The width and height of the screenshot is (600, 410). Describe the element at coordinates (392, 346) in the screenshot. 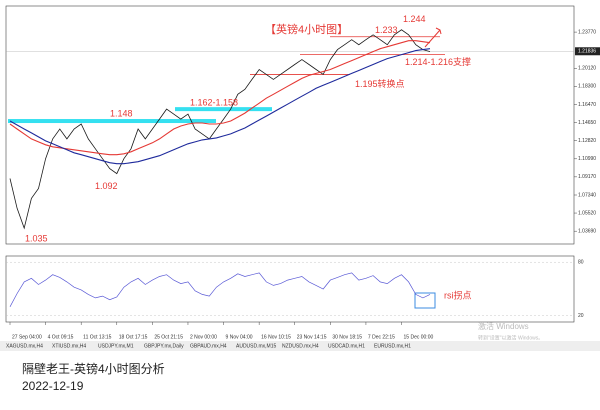

I see `tab: EURUSD.mx,H1` at that location.